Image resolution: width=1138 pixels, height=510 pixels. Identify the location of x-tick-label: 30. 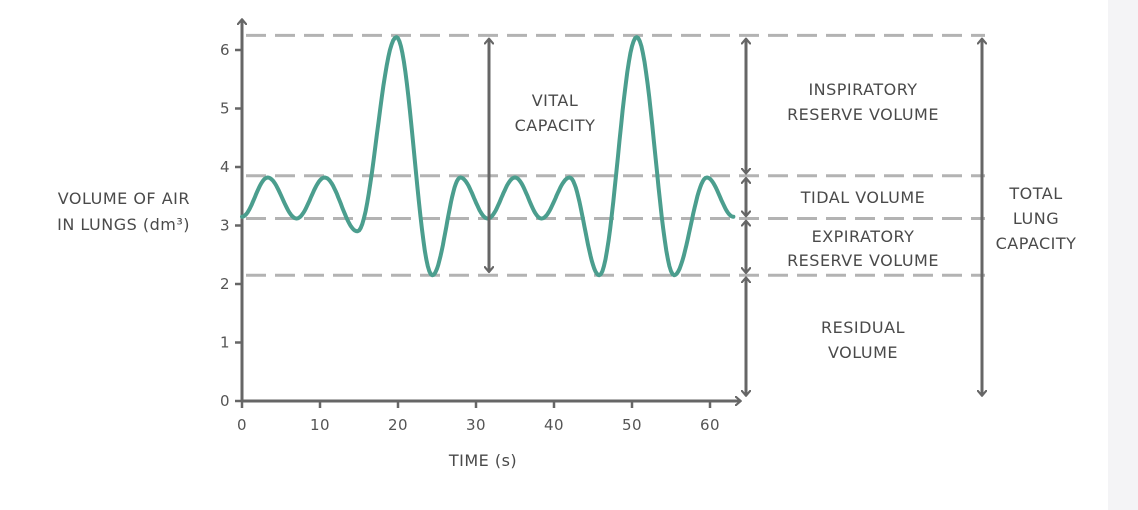
(476, 425).